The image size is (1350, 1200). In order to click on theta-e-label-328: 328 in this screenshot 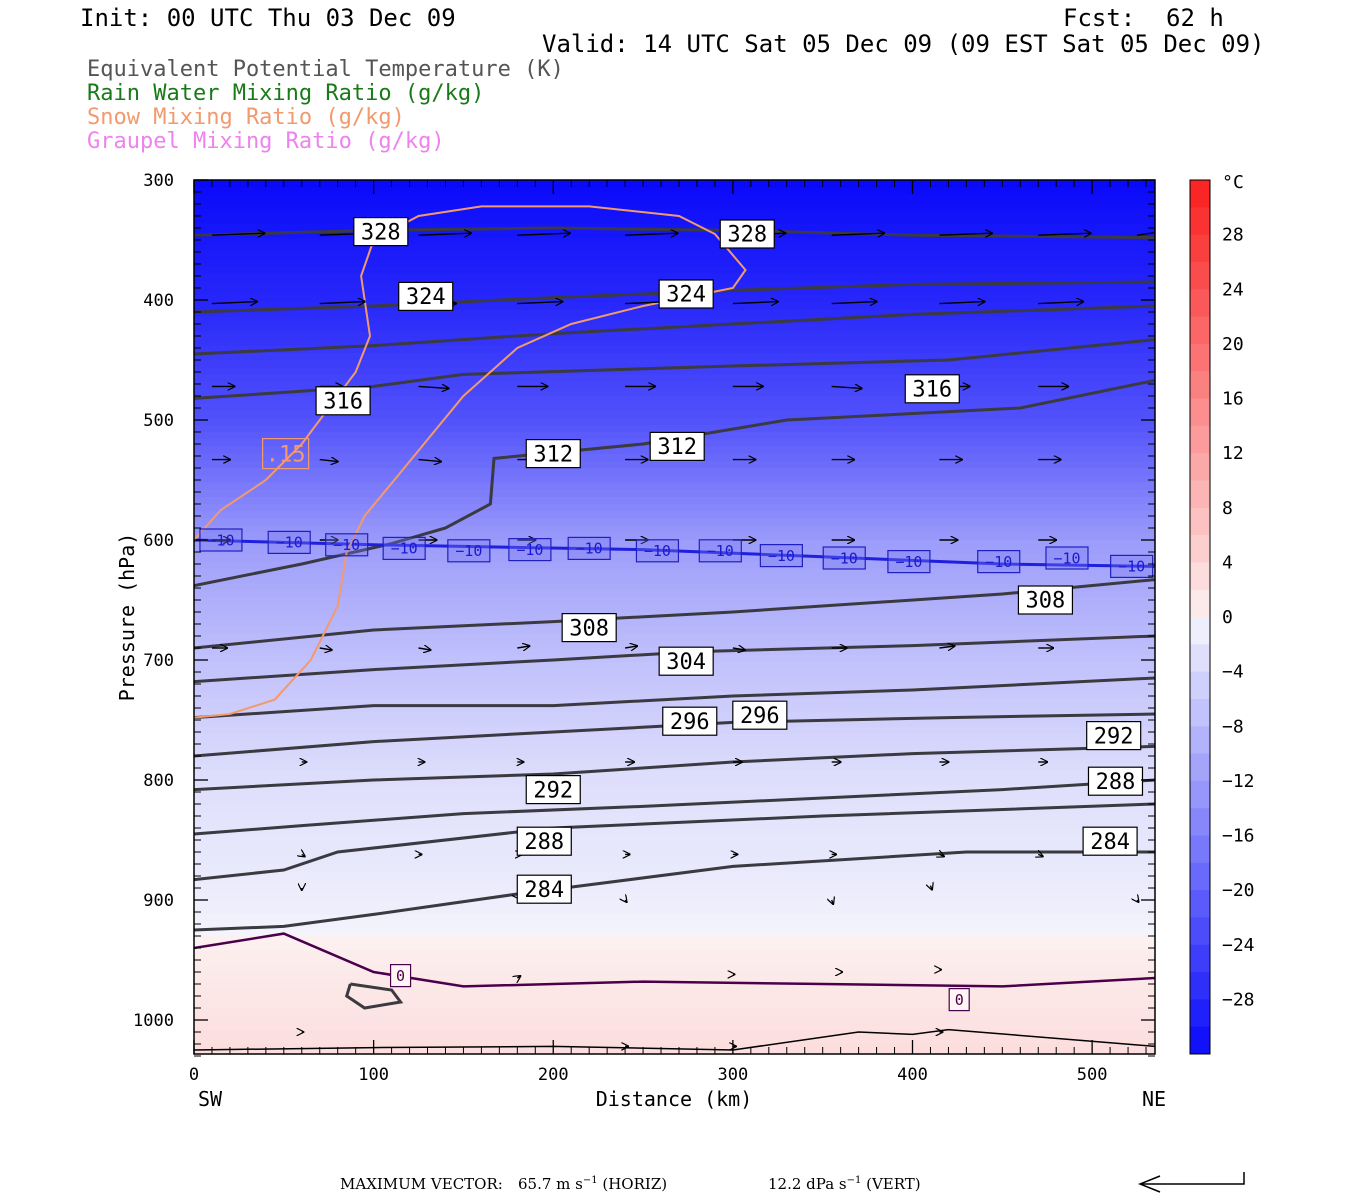, I will do `click(381, 232)`.